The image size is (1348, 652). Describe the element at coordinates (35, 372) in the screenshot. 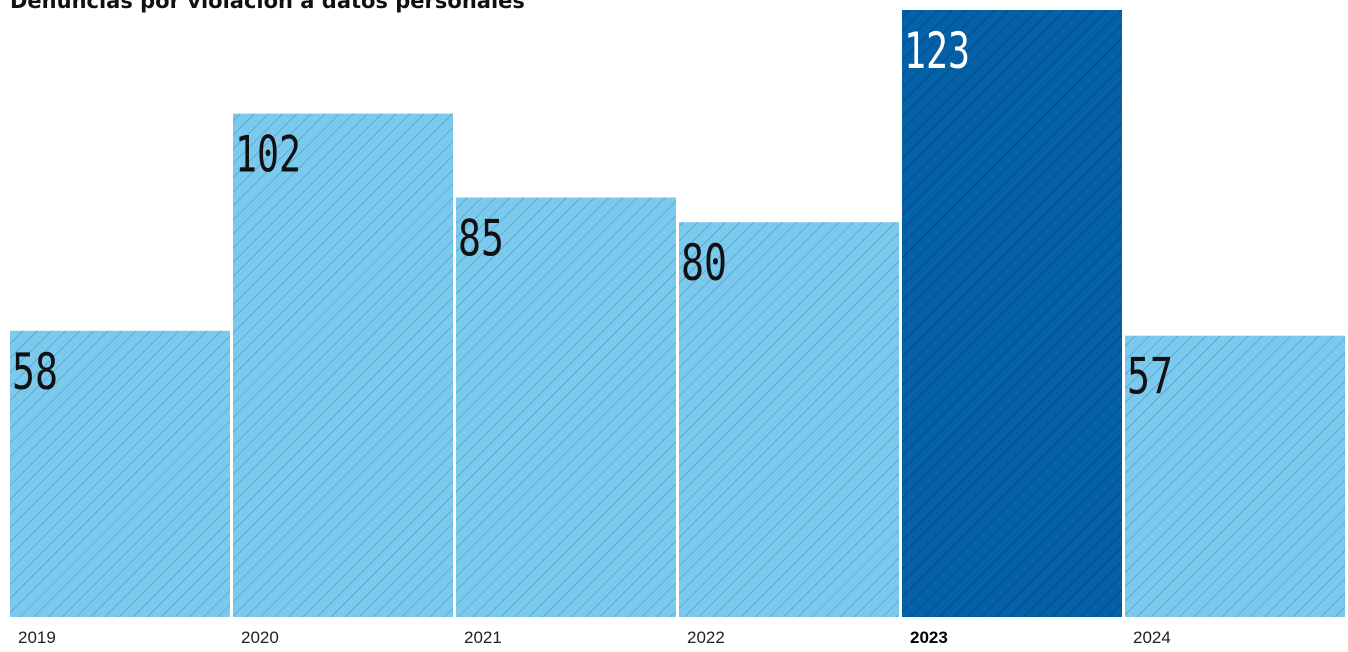

I see `value-label-2019: 58` at that location.